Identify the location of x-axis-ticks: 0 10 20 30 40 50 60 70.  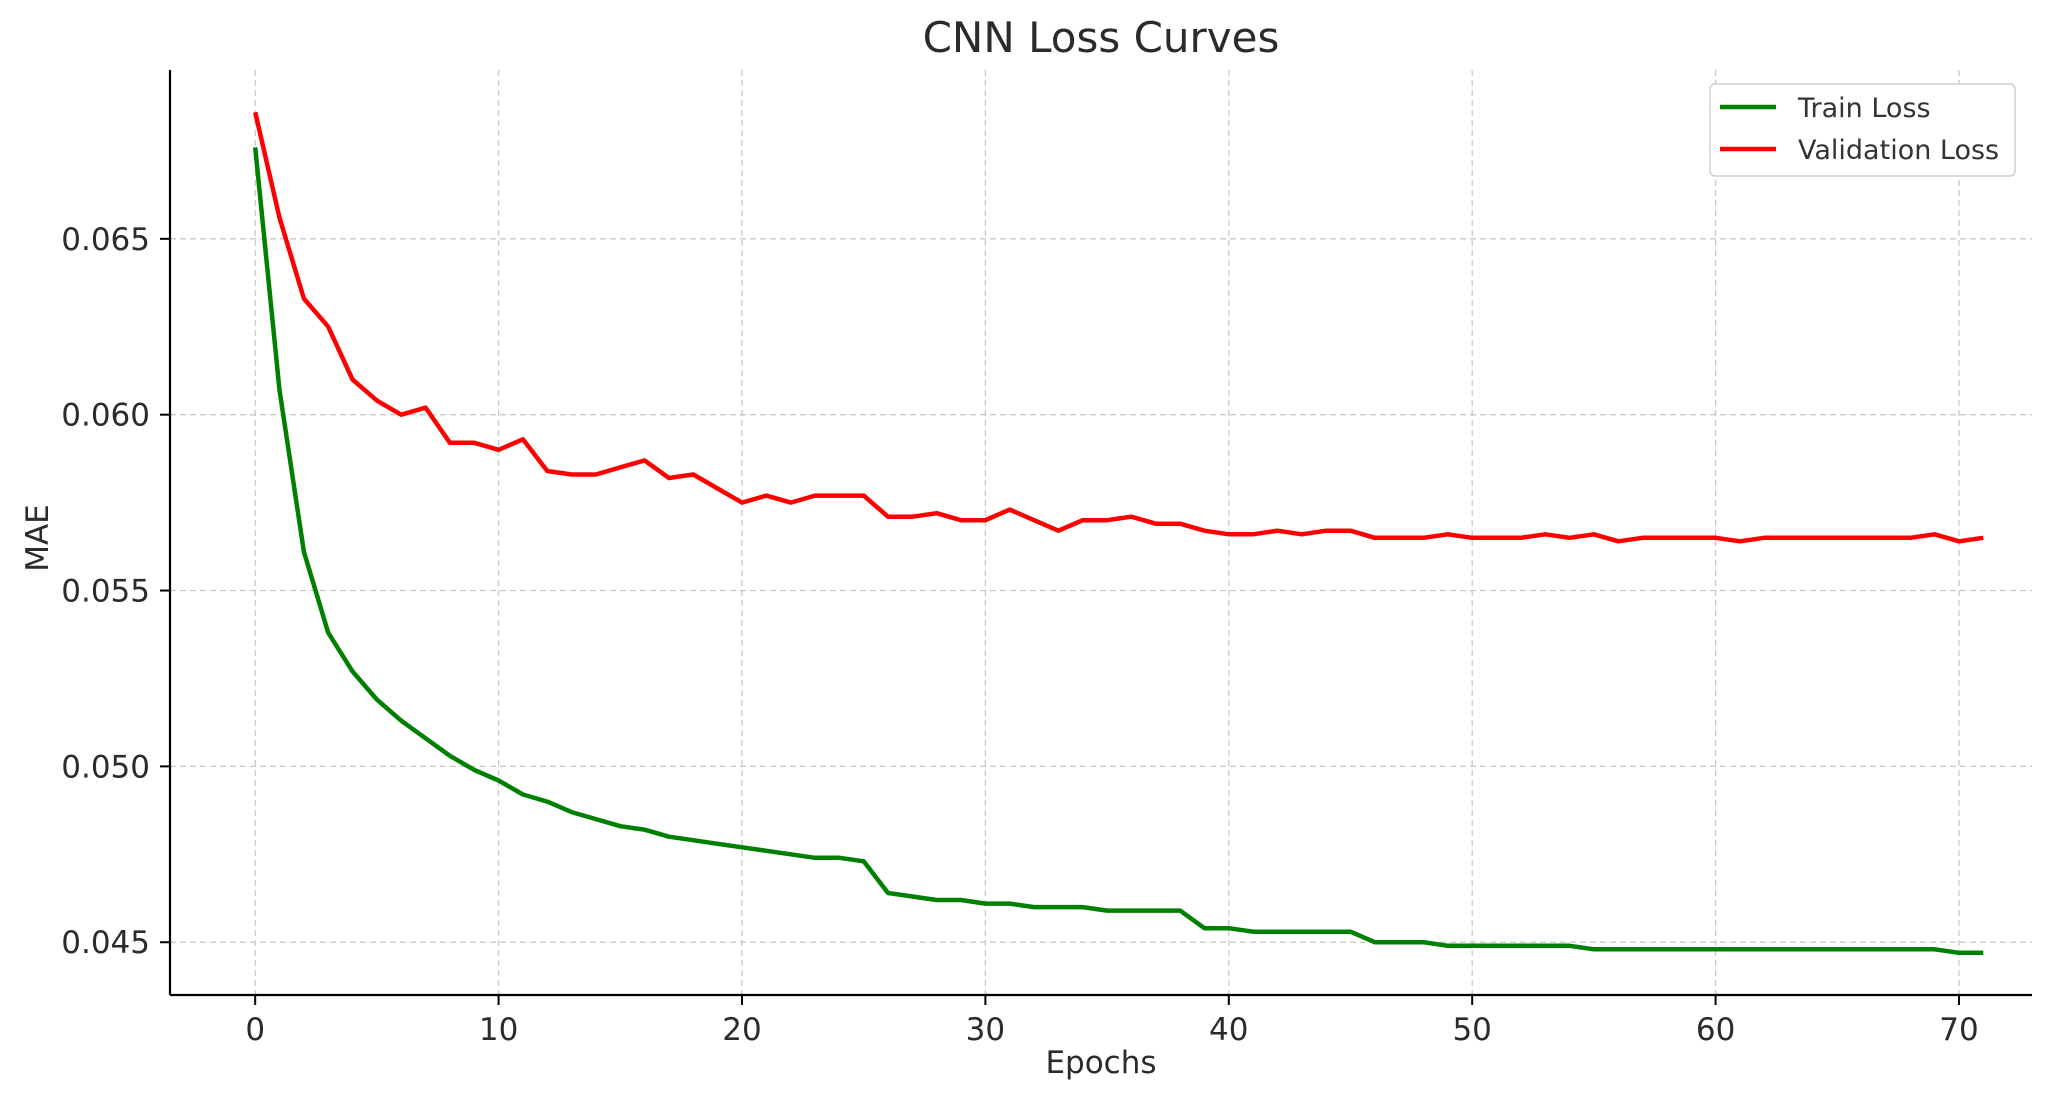
(1112, 1021).